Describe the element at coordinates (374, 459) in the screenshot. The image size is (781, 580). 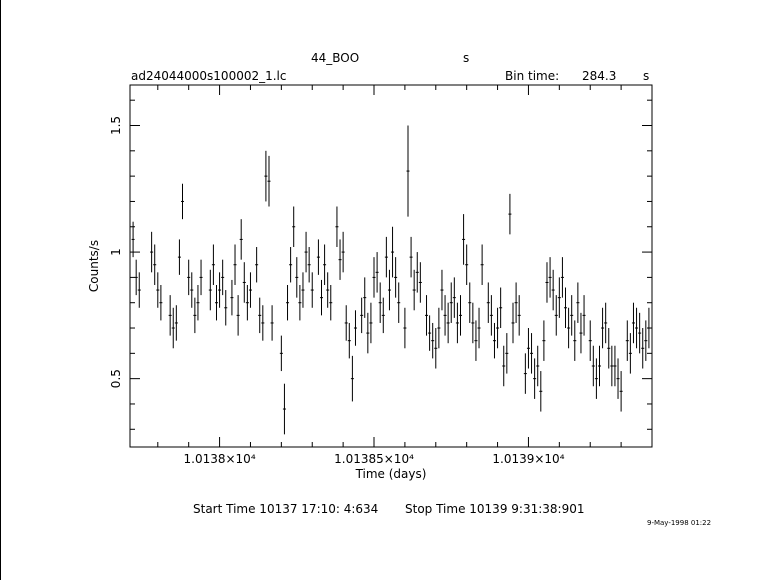
I see `x-tick-label: 1.01385×10⁴` at that location.